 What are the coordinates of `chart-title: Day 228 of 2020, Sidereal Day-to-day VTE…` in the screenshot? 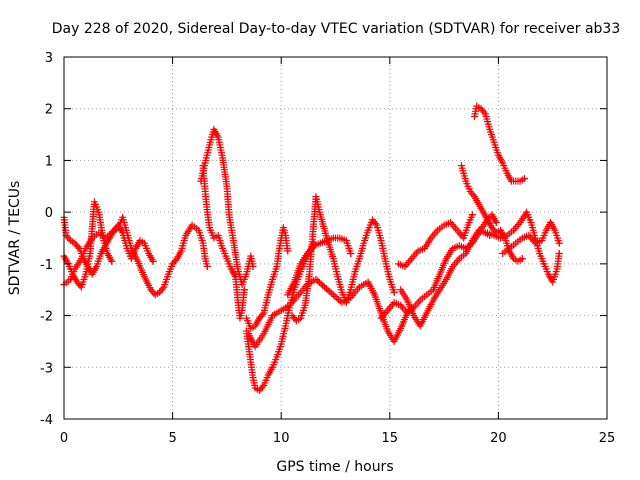 It's located at (336, 29).